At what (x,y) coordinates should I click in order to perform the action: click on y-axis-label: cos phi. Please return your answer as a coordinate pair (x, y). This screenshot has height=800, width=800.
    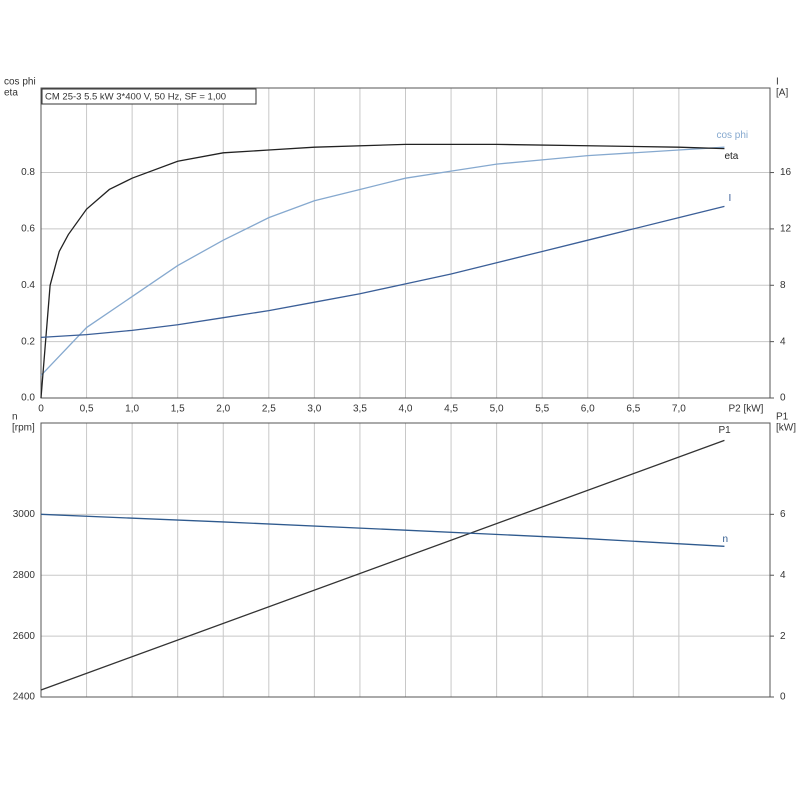
    Looking at the image, I should click on (20, 82).